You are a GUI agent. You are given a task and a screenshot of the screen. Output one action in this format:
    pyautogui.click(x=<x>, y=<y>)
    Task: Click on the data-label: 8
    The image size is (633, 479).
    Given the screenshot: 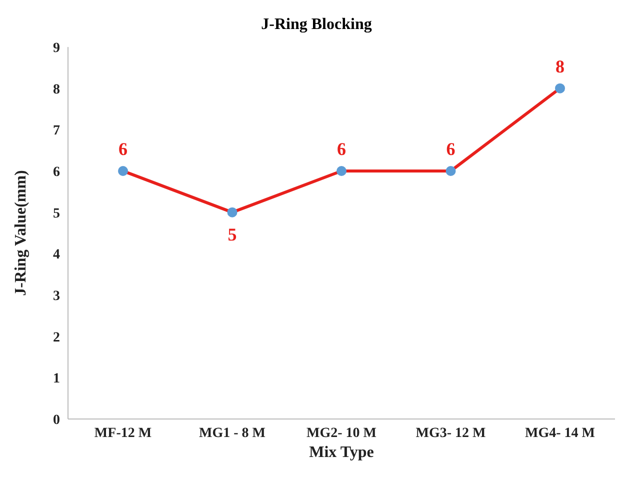 What is the action you would take?
    pyautogui.click(x=560, y=66)
    